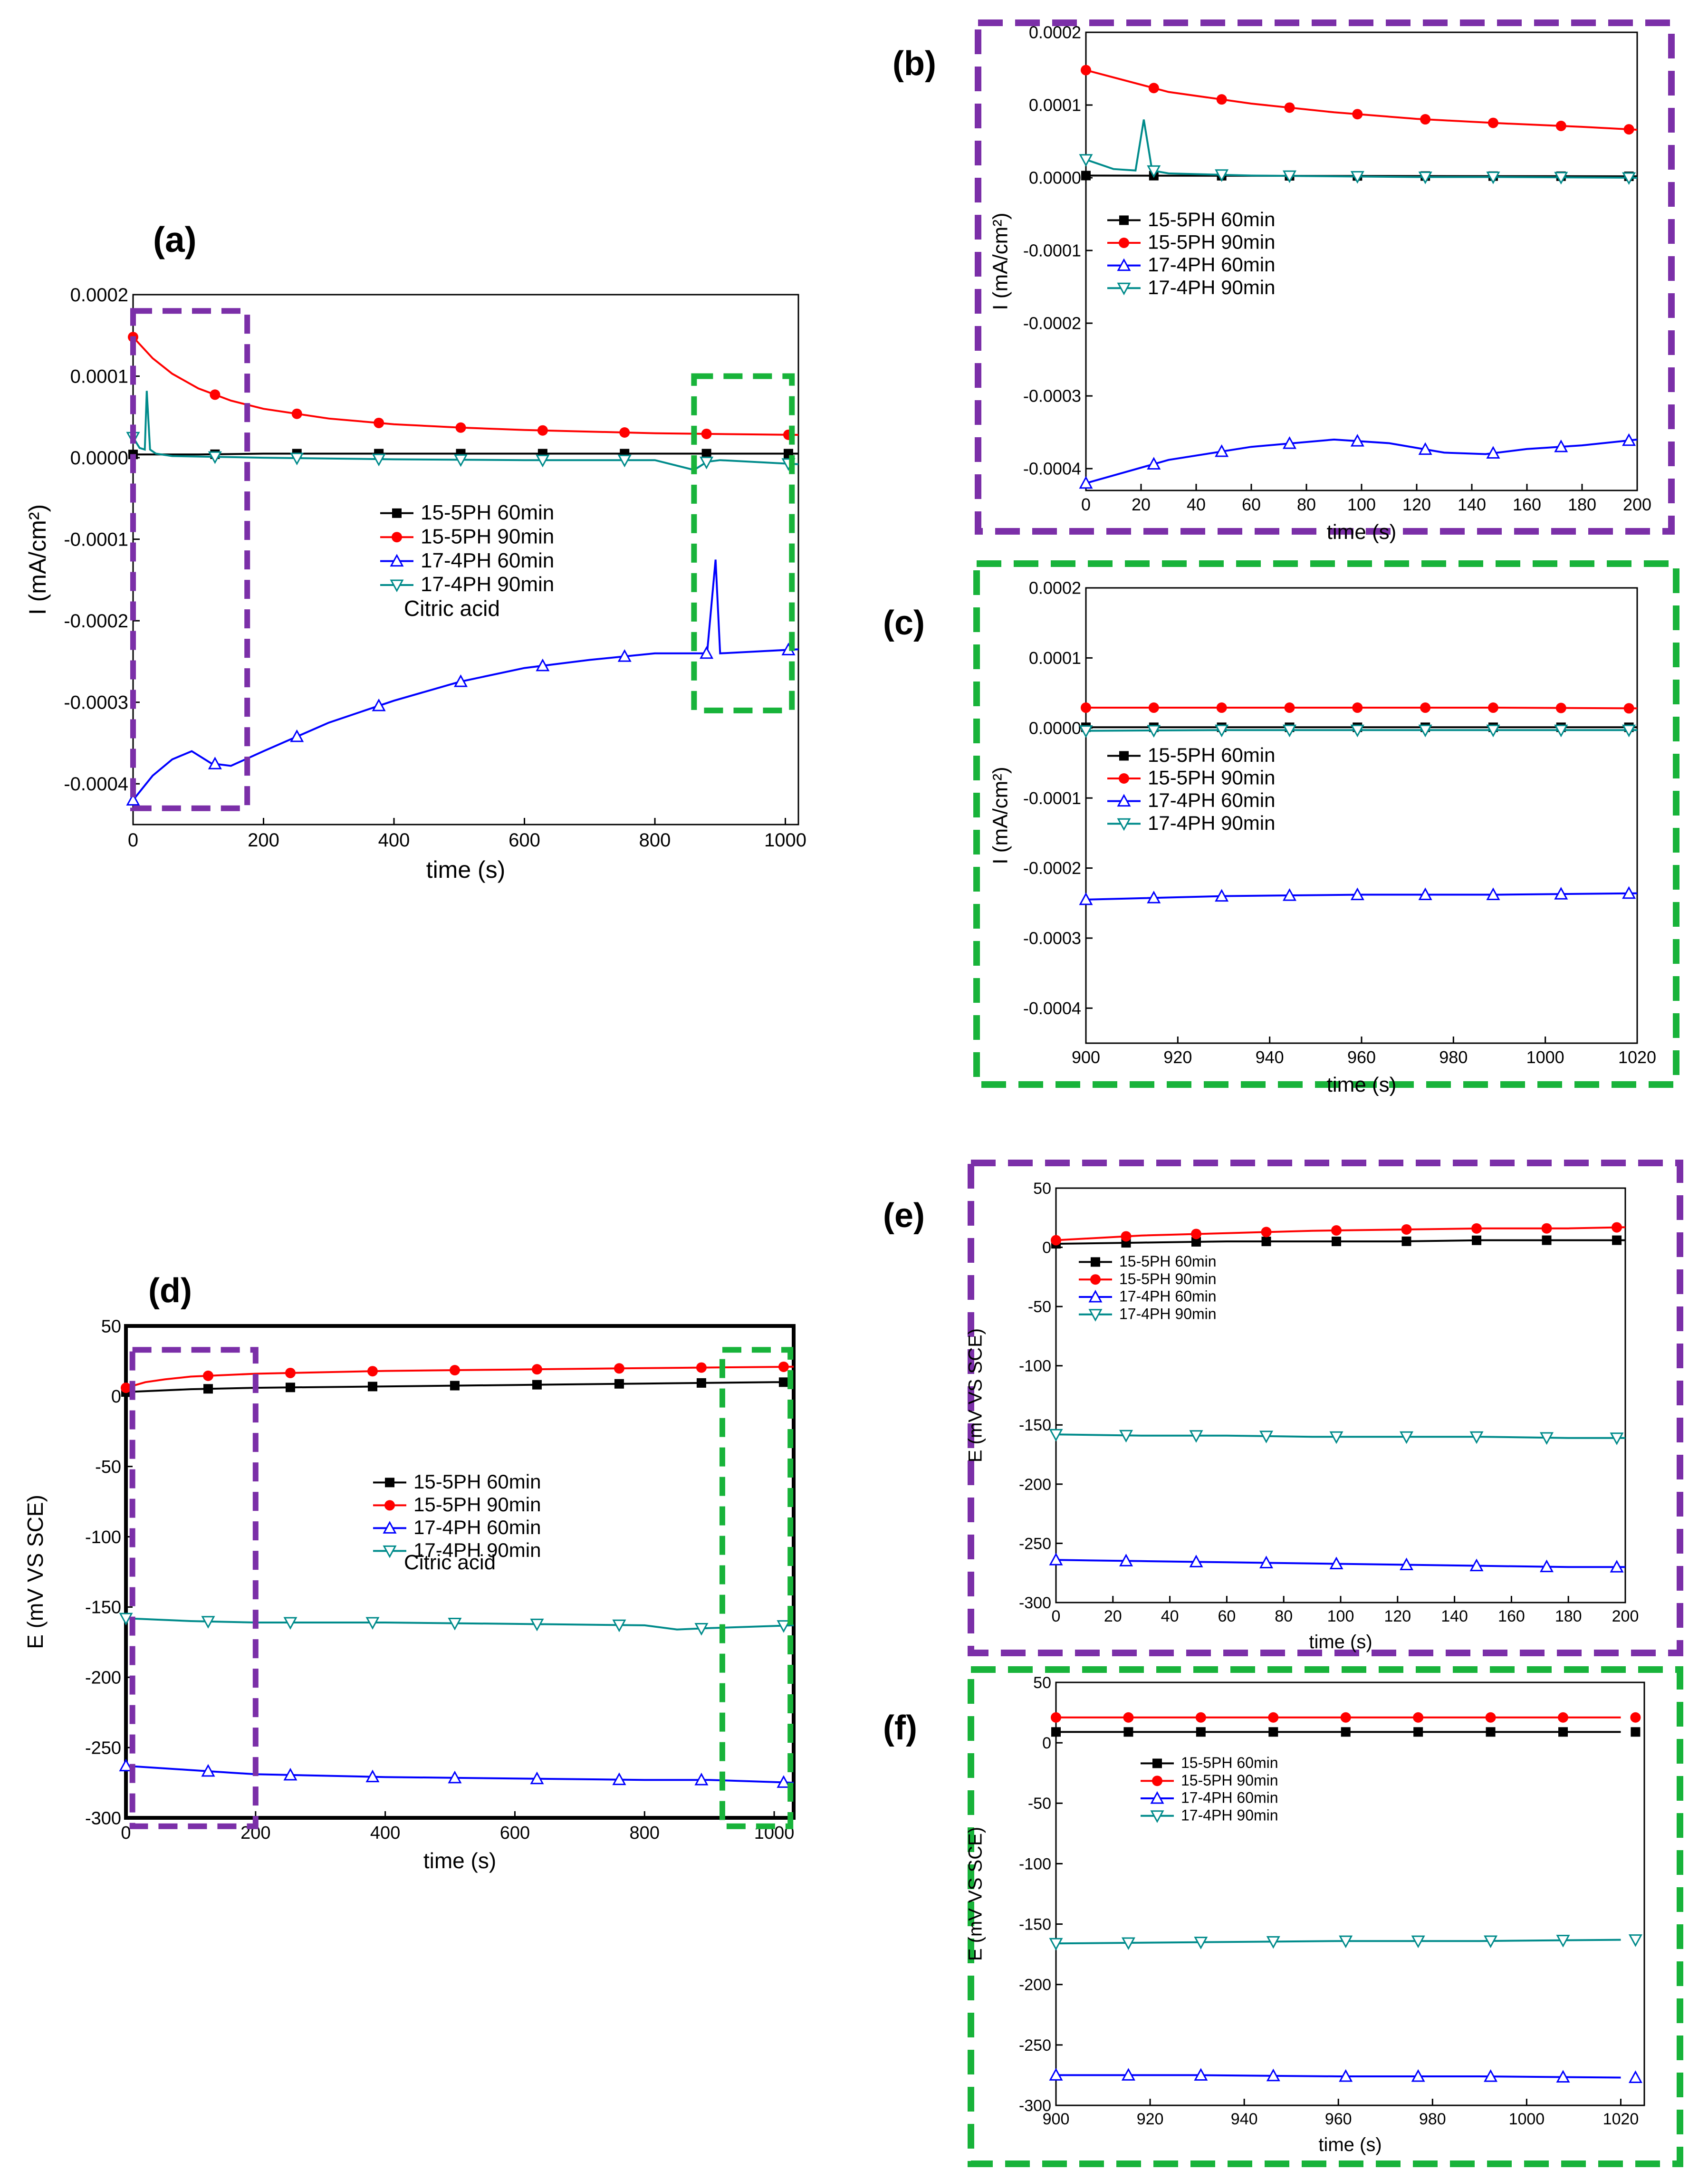 The height and width of the screenshot is (2170, 1708). I want to click on series-line-15-5ph-60min, so click(465, 454).